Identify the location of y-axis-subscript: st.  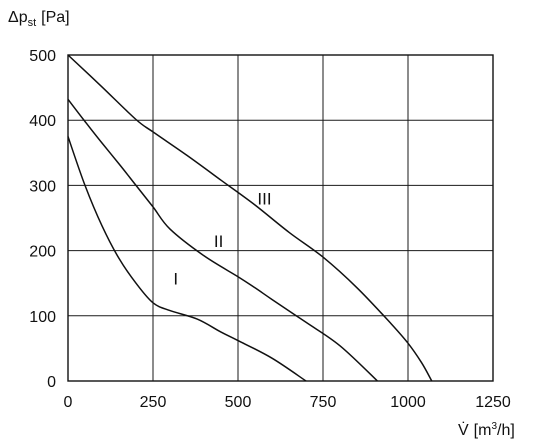
(32, 23).